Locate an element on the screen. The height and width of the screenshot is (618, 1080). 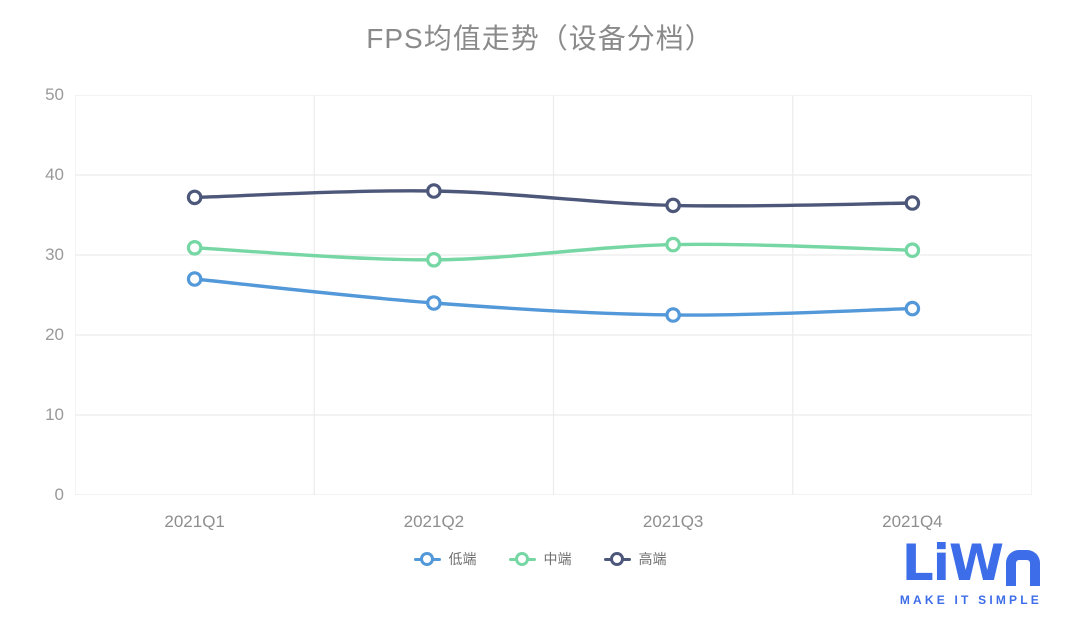
legend-item-label: 中端 is located at coordinates (557, 559).